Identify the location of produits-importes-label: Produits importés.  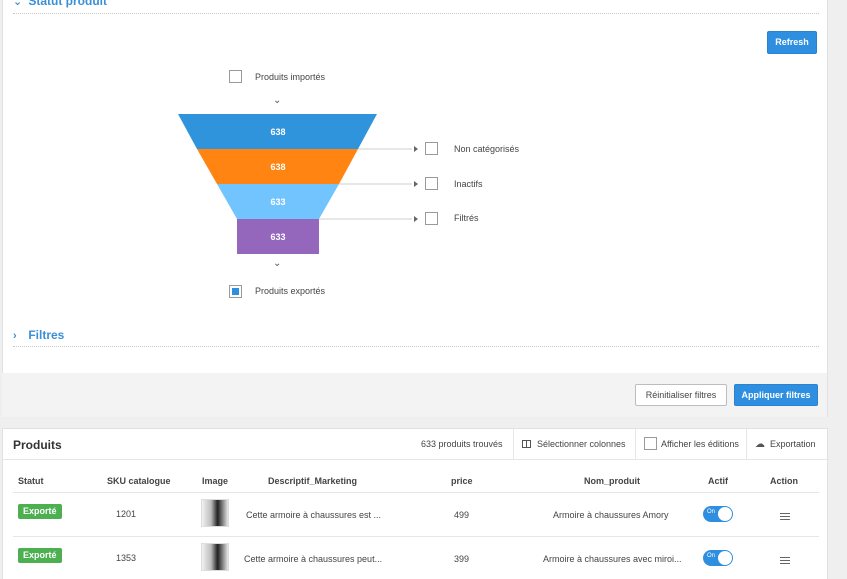
(290, 77).